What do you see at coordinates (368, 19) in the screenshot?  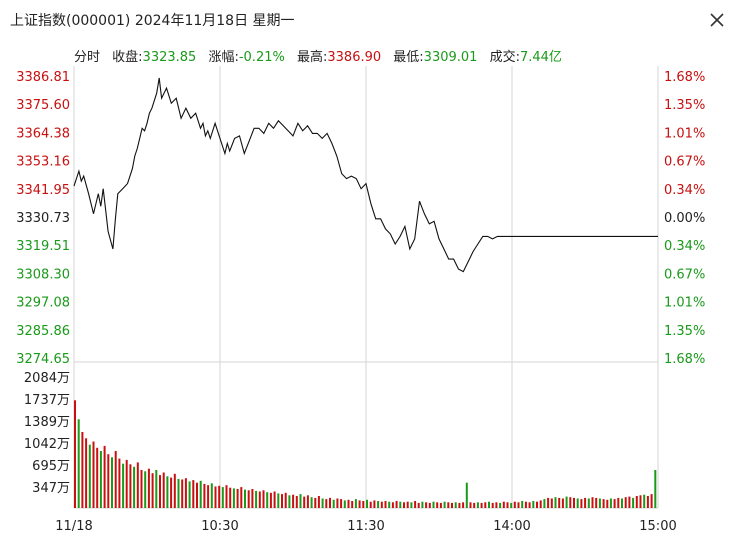 I see `title-bar: 上证指数(000001) 2024年11月18日 星期一` at bounding box center [368, 19].